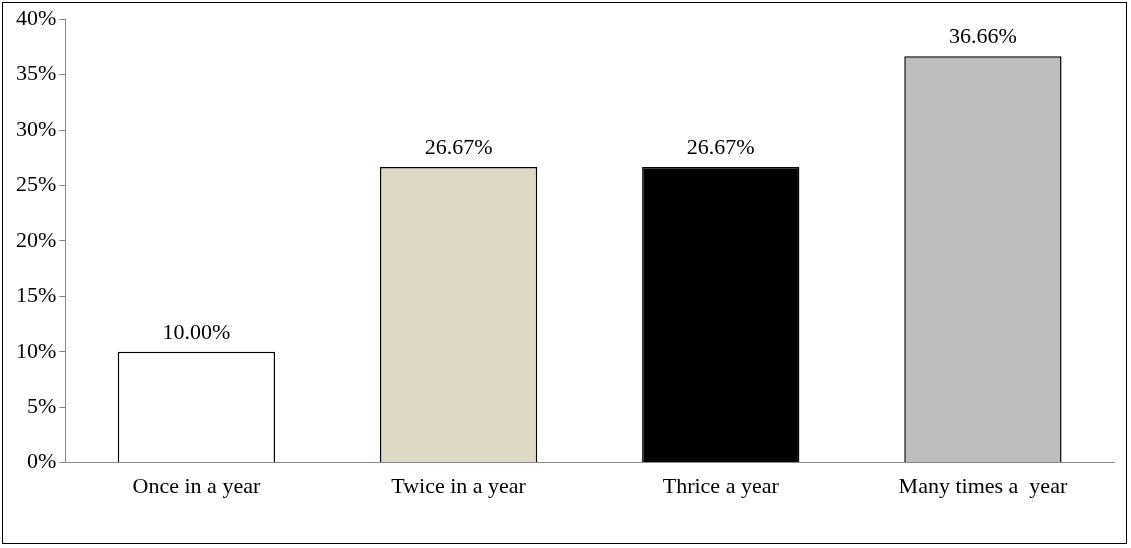 Image resolution: width=1131 pixels, height=548 pixels. I want to click on y-tick-label: 20%, so click(36, 239).